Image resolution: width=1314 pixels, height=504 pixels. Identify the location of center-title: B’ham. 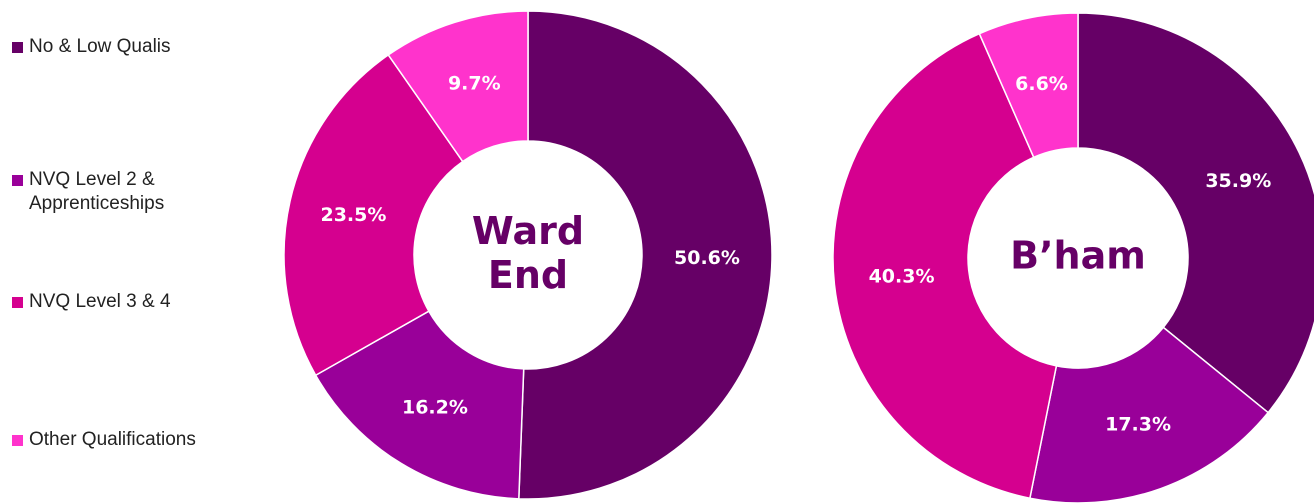
(1078, 256).